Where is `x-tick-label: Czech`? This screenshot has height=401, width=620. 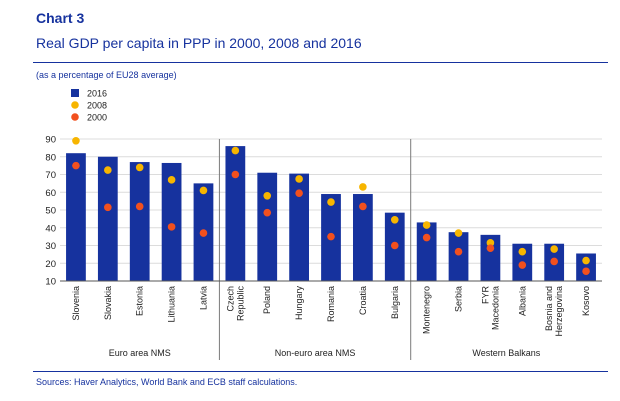 x-tick-label: Czech is located at coordinates (230, 299).